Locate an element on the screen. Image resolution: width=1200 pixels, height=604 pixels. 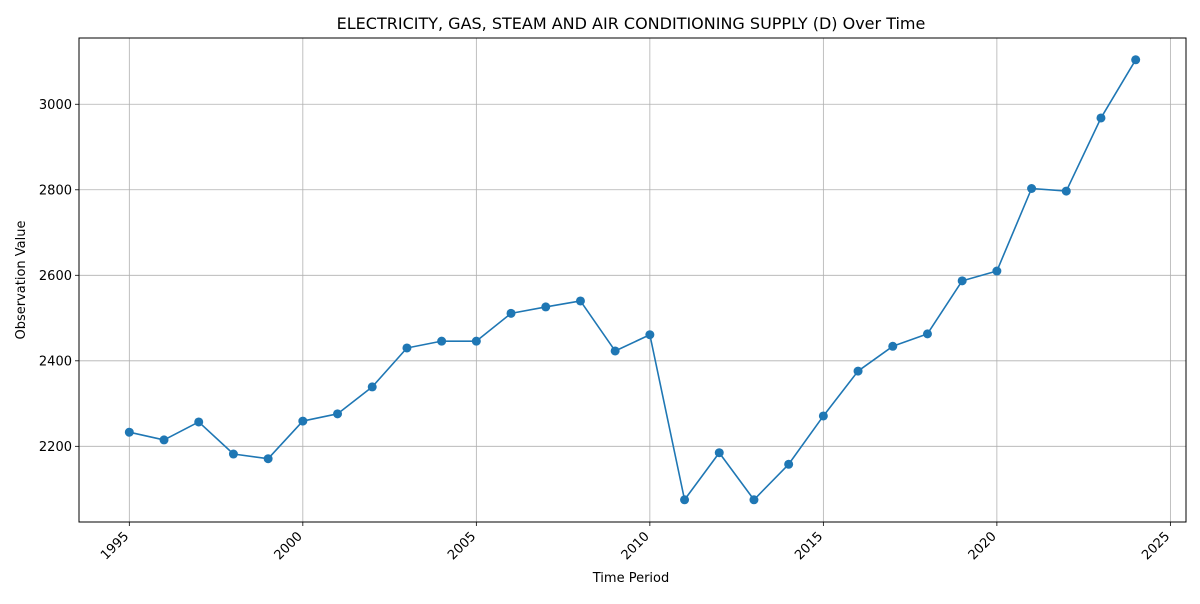
y-tick-label: 2800 is located at coordinates (55, 190).